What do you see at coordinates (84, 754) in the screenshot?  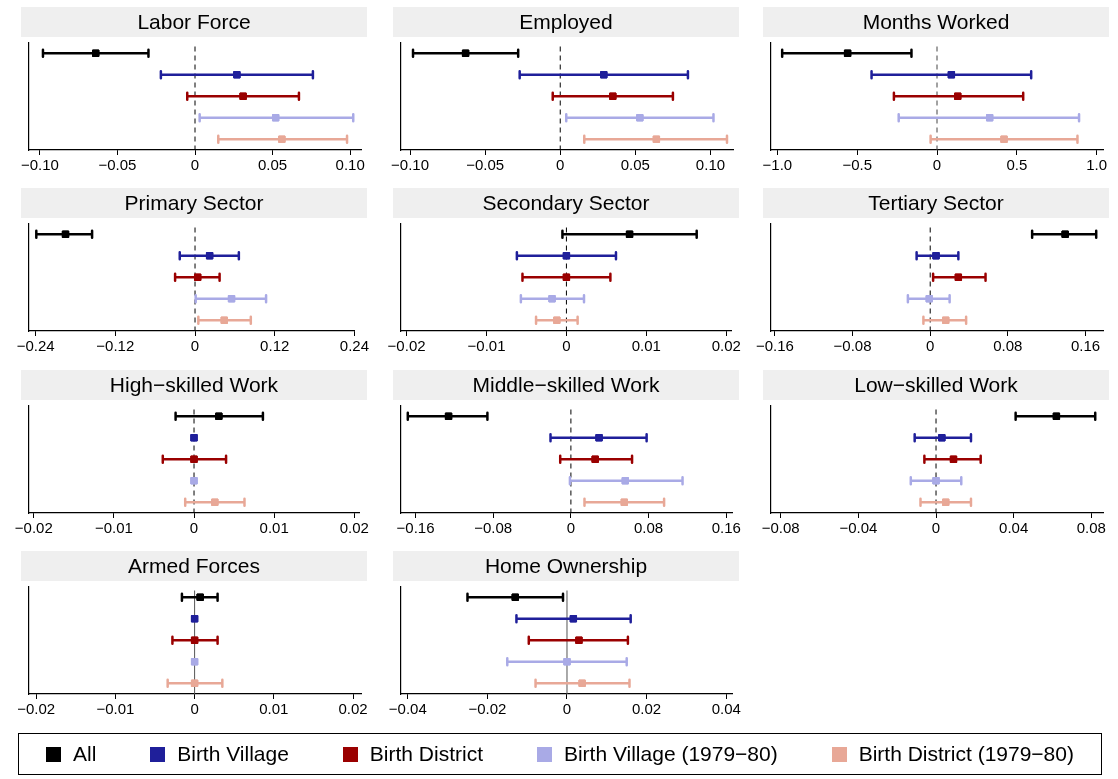 I see `legend-label: All` at bounding box center [84, 754].